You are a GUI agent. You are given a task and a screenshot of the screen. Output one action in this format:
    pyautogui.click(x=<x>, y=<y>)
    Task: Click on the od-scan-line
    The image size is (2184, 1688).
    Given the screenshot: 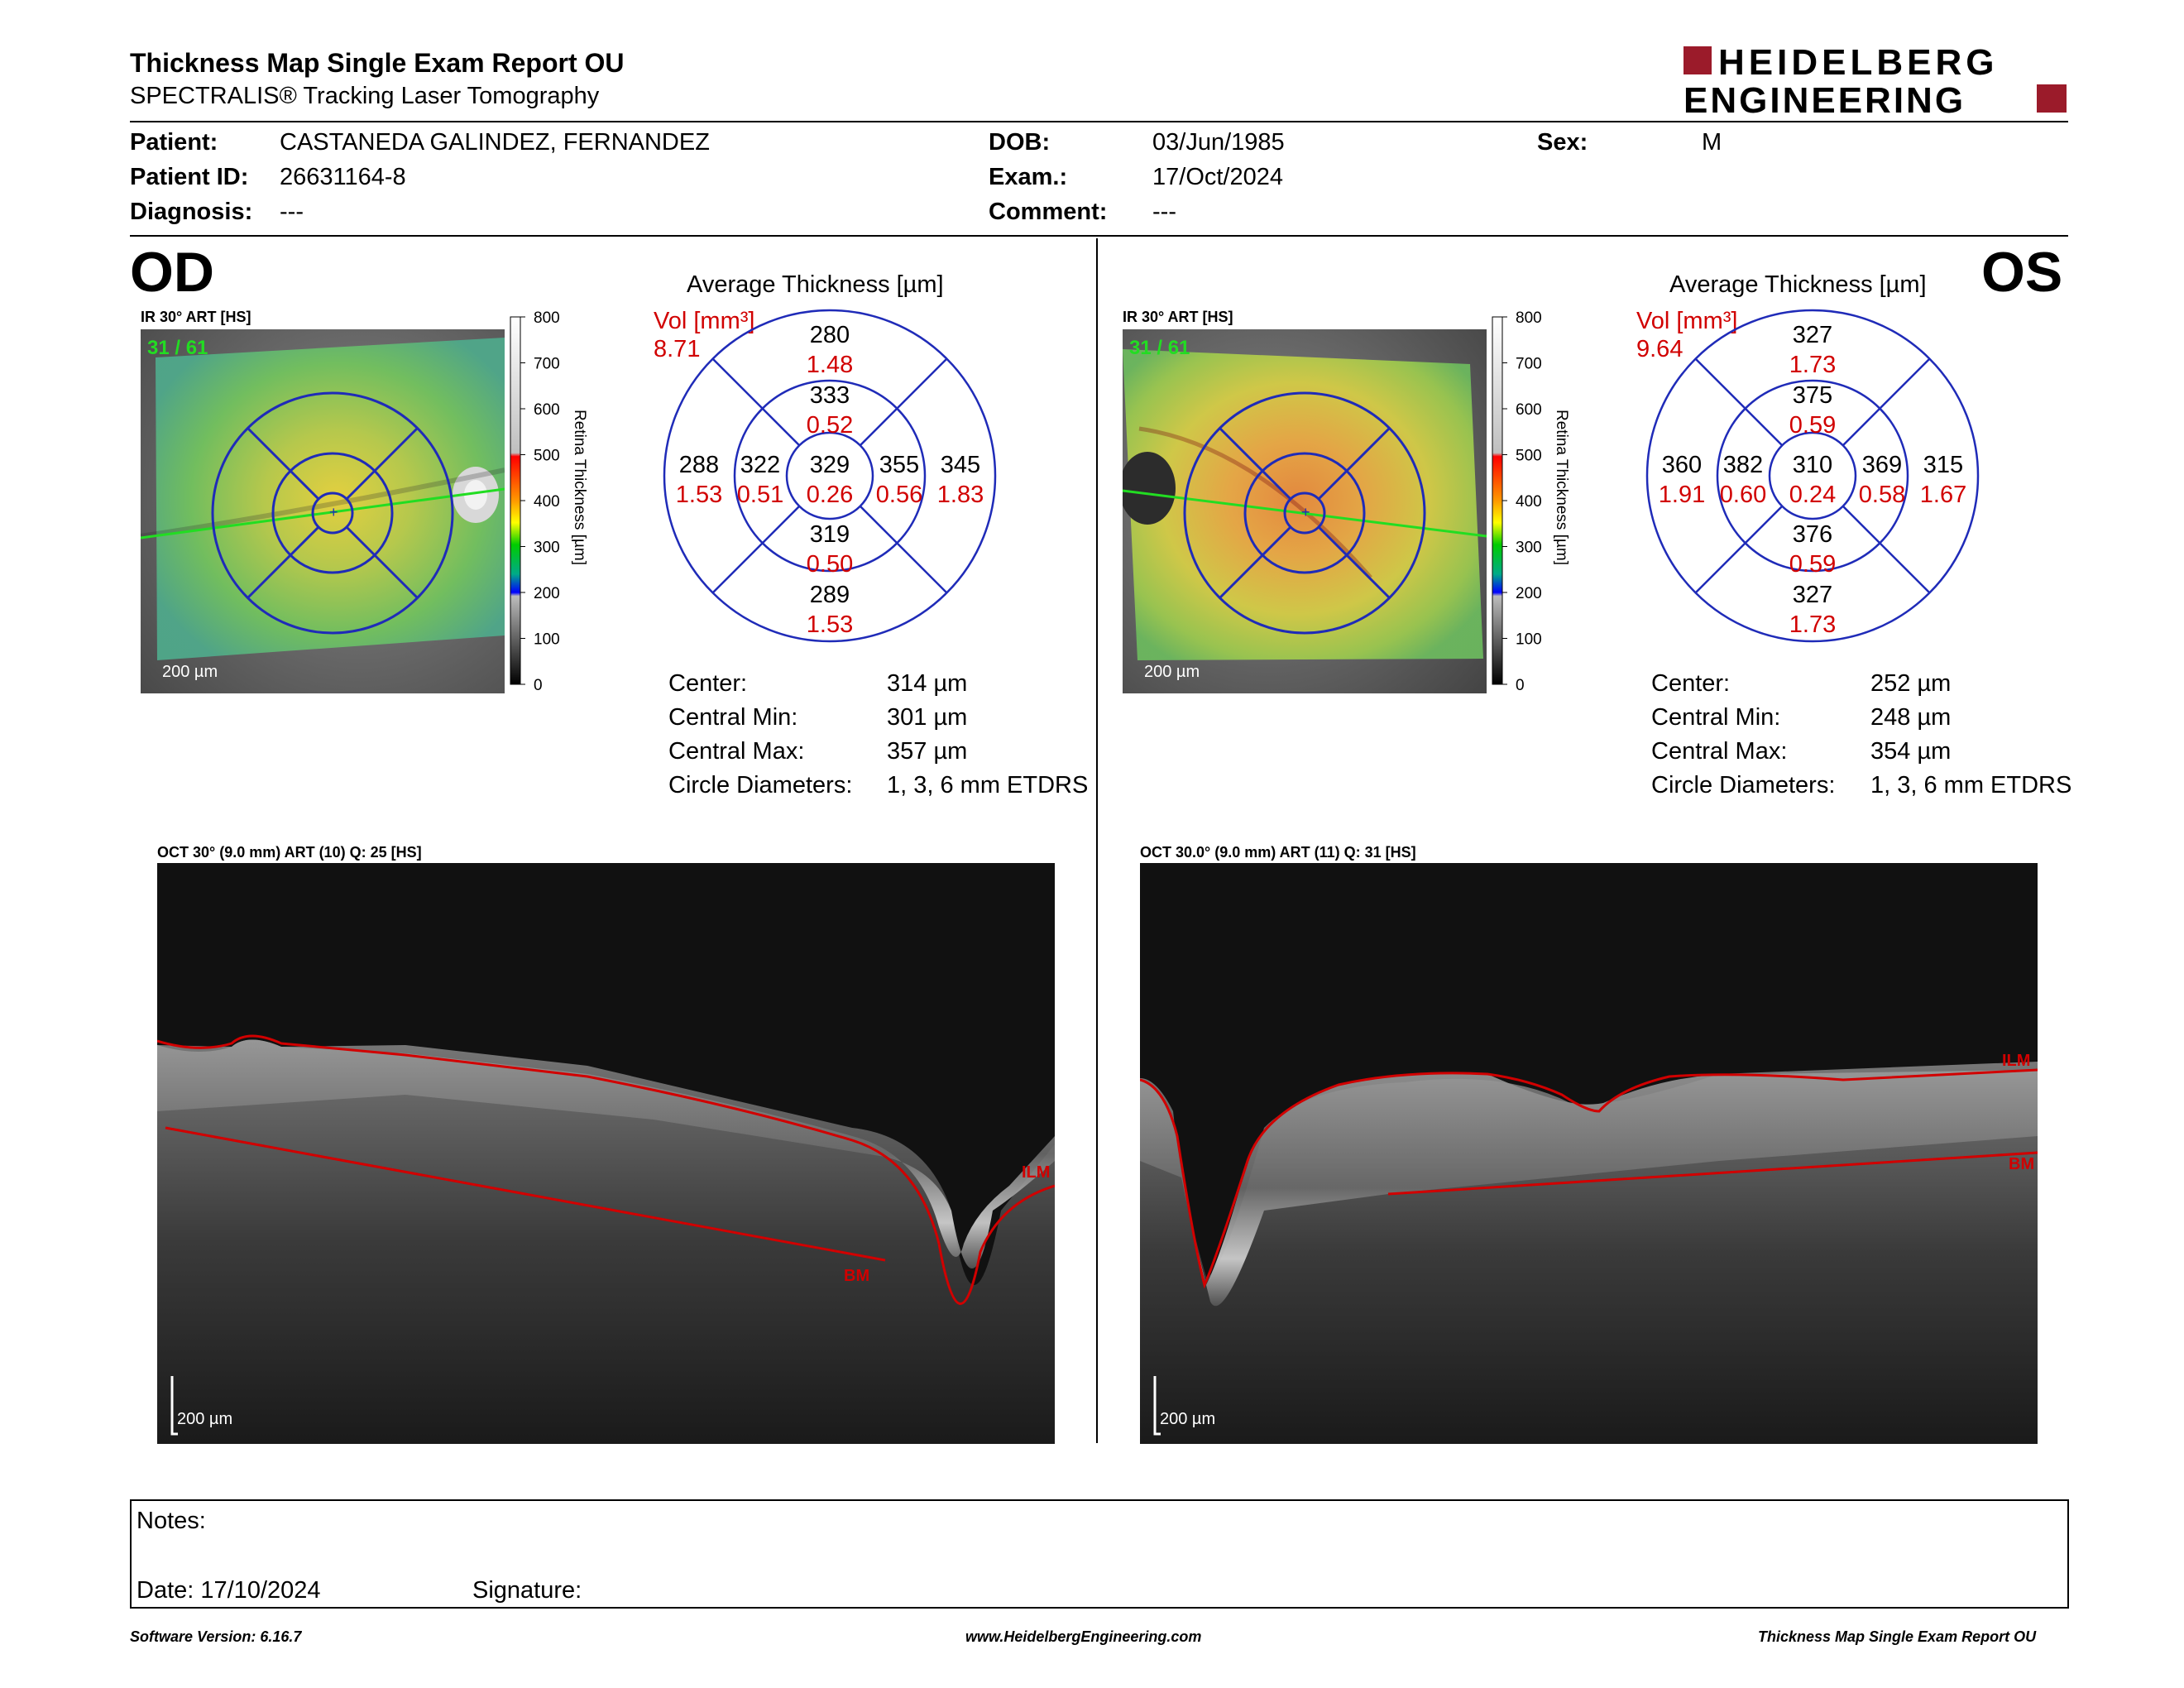 What is the action you would take?
    pyautogui.click(x=323, y=513)
    